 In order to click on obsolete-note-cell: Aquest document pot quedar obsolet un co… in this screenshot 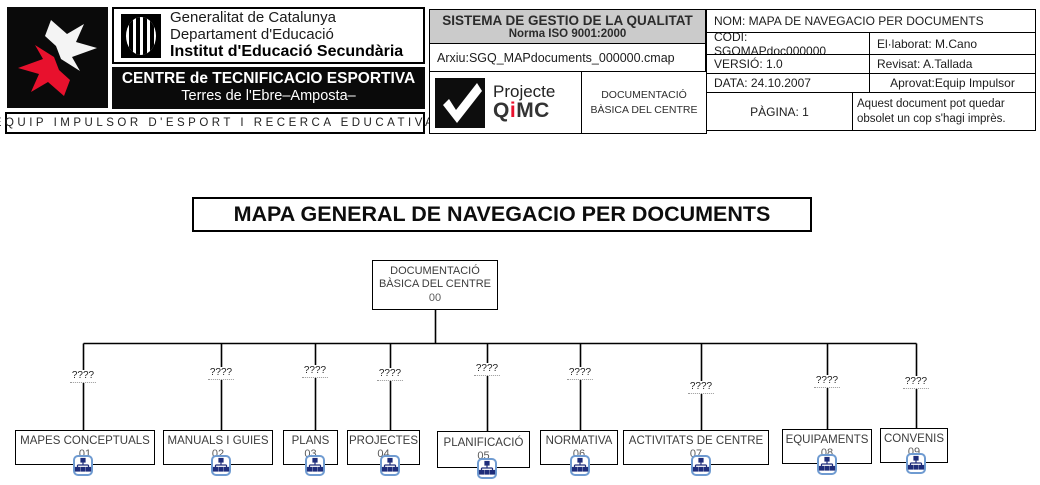, I will do `click(944, 111)`.